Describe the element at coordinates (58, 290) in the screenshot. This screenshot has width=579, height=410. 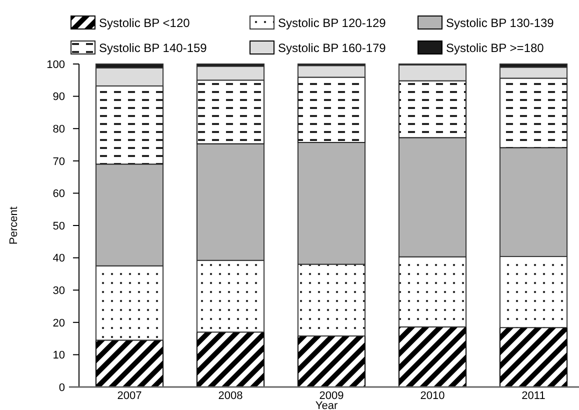
I see `y-tick-label: 30` at that location.